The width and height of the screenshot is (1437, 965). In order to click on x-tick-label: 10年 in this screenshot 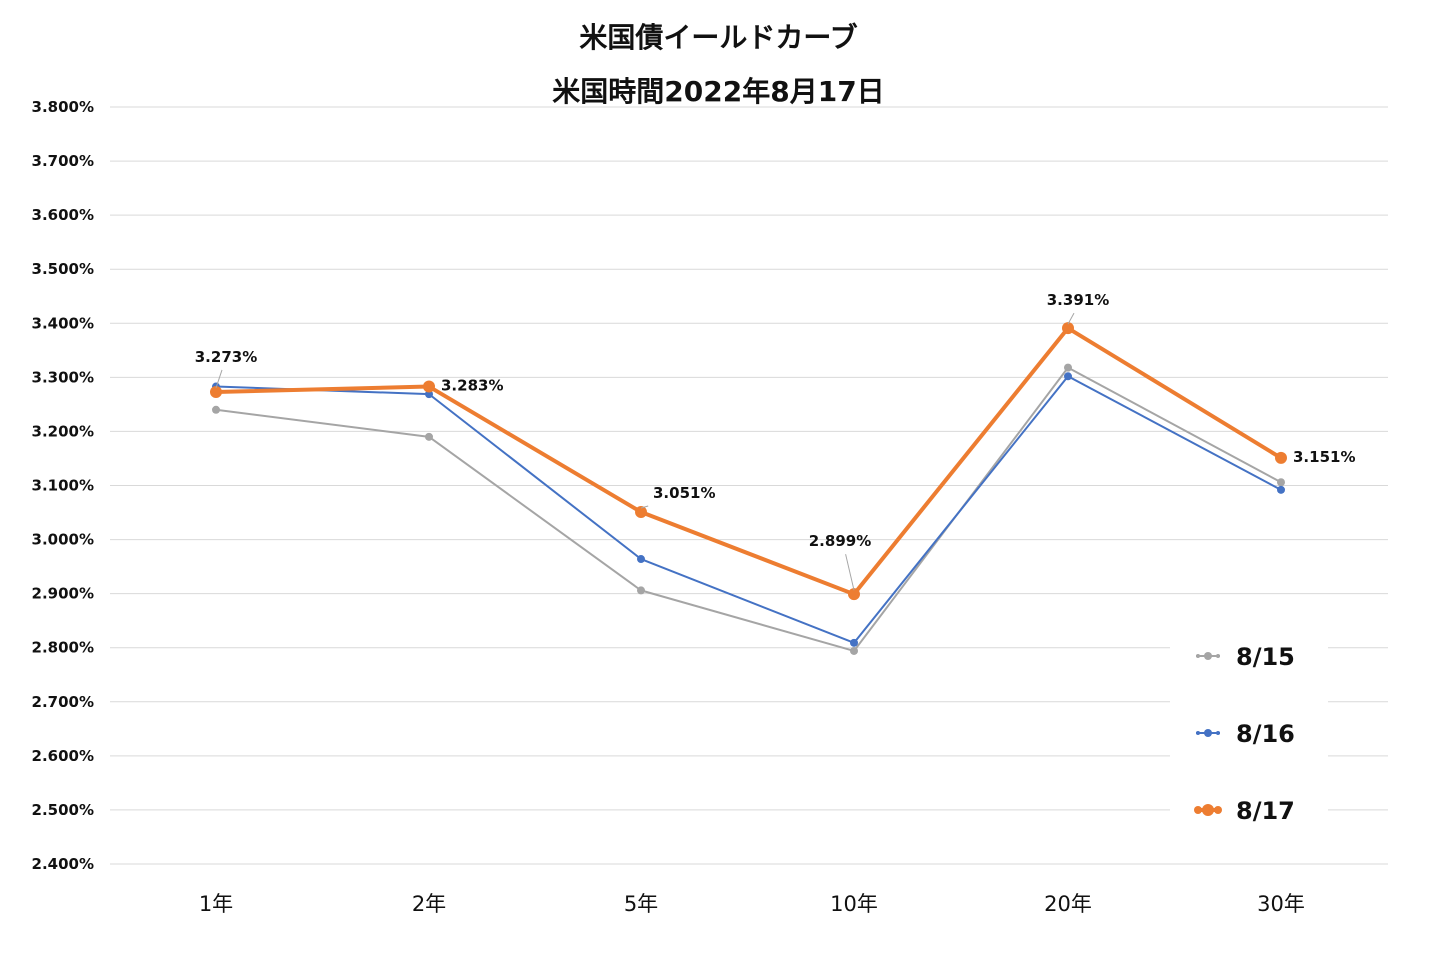, I will do `click(854, 904)`.